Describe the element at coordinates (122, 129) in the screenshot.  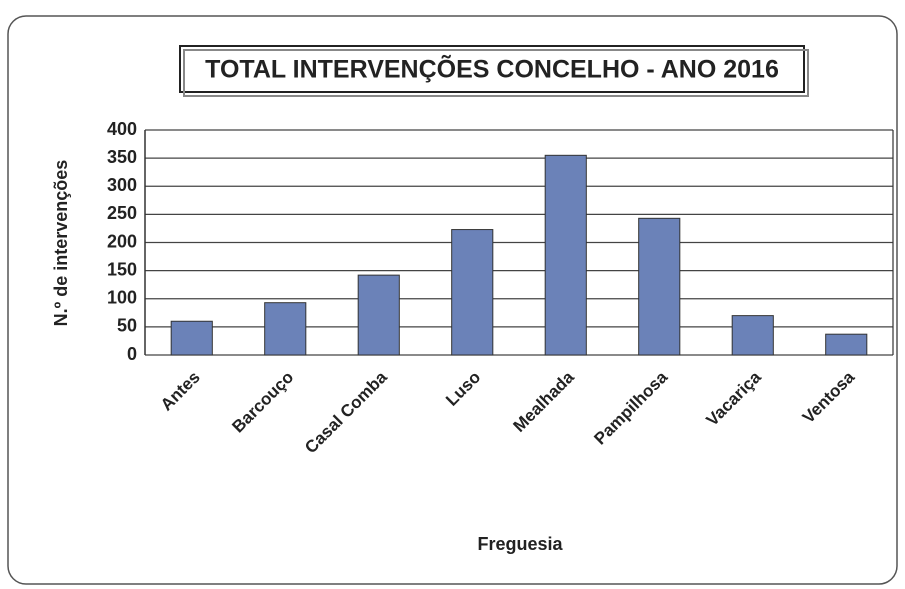
I see `y-tick-label: 400` at that location.